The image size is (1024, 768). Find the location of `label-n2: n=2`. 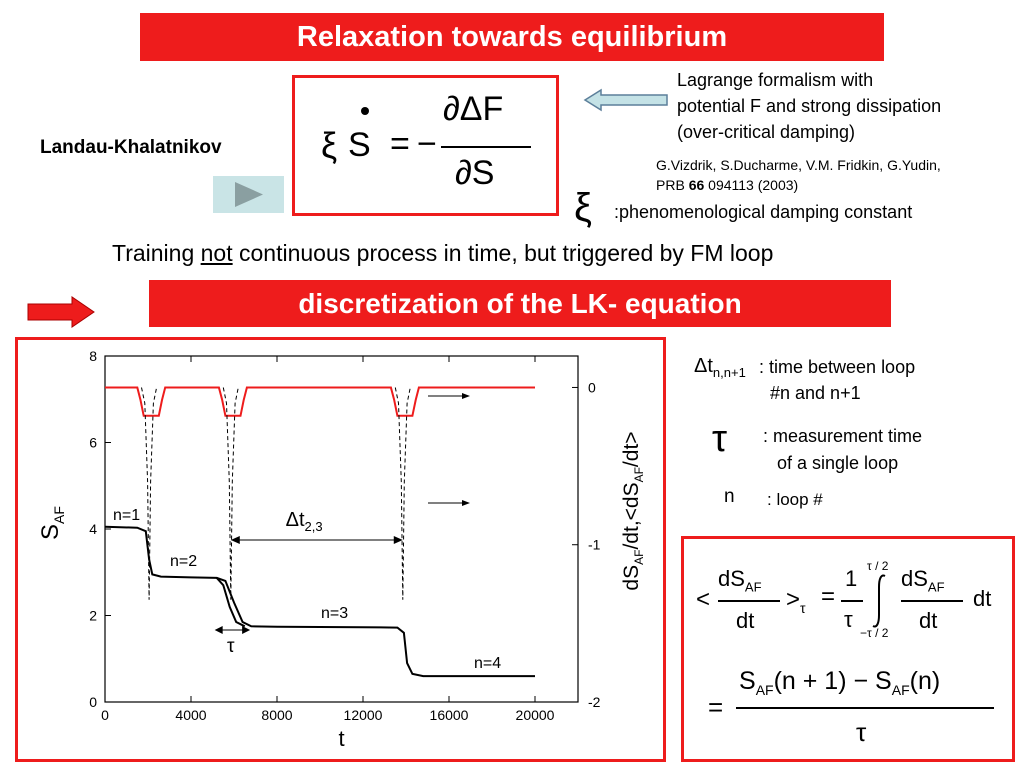

label-n2: n=2 is located at coordinates (183, 561).